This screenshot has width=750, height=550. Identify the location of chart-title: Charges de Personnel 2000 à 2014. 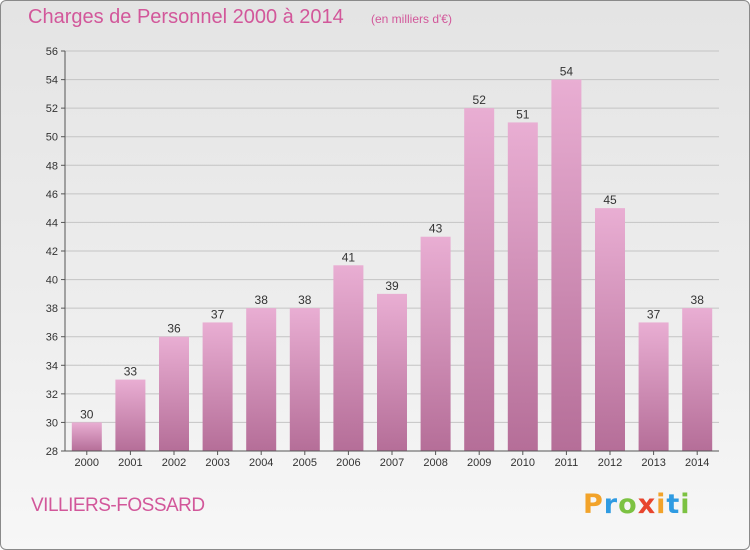
(186, 17).